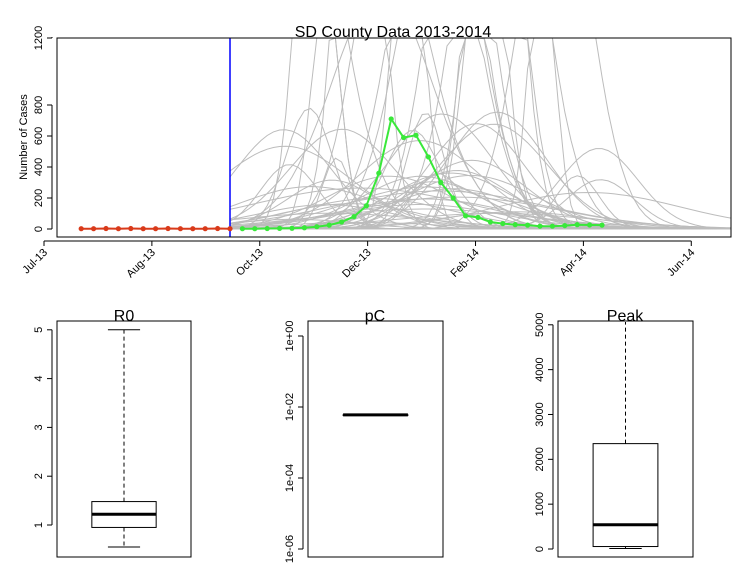 Image resolution: width=750 pixels, height=586 pixels. What do you see at coordinates (250, 263) in the screenshot?
I see `x-tick-label: Oct-13` at bounding box center [250, 263].